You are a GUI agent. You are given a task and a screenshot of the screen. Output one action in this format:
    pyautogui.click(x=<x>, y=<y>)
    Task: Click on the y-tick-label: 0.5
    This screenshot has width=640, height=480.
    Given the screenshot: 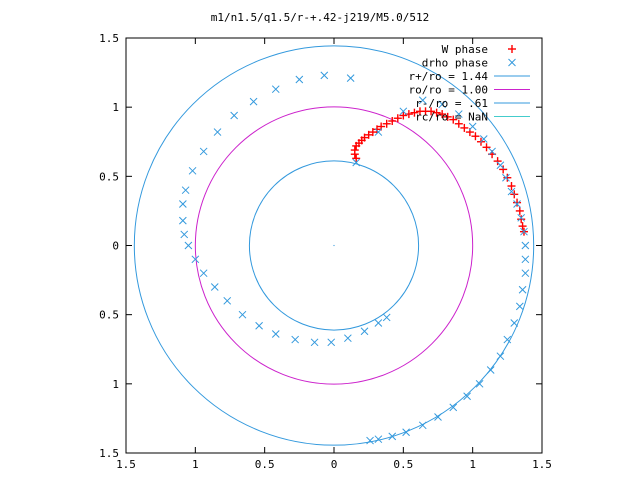 What is the action you would take?
    pyautogui.click(x=109, y=176)
    